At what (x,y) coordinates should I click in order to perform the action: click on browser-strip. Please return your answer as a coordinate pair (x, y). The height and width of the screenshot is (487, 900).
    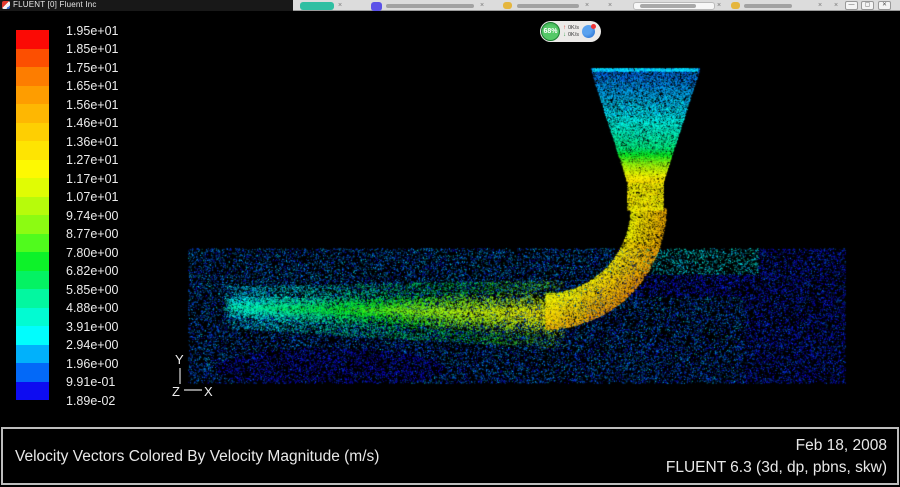
    Looking at the image, I should click on (596, 5).